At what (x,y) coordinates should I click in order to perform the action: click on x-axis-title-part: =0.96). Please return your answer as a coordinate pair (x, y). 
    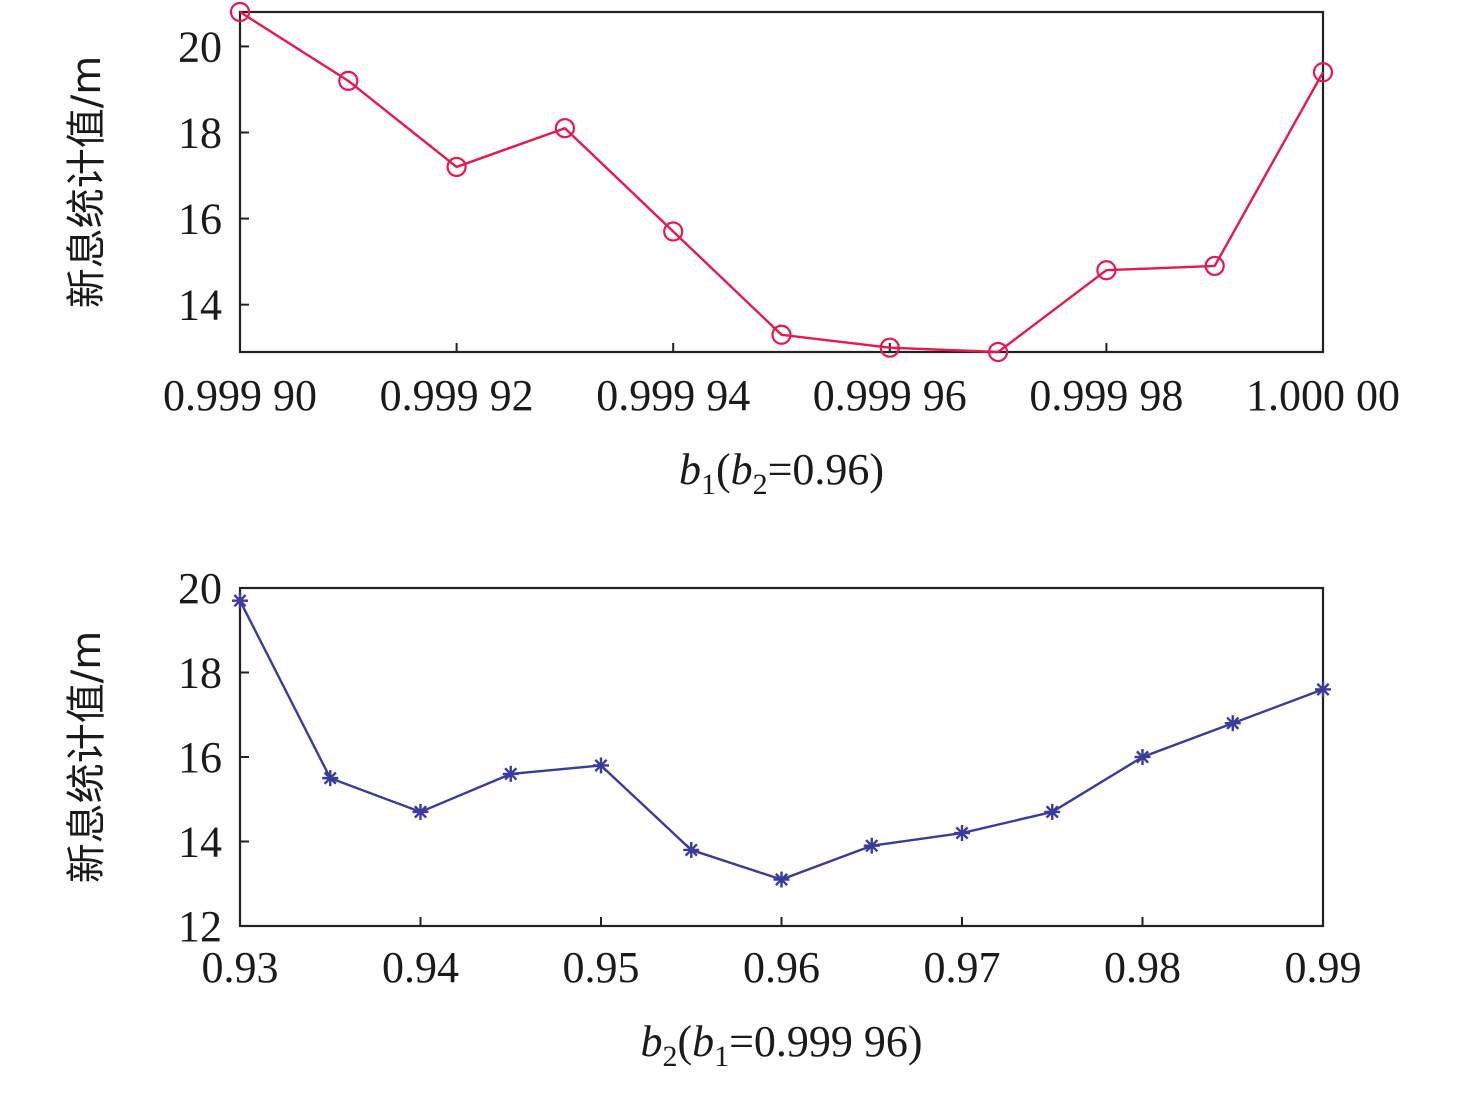
    Looking at the image, I should click on (826, 469).